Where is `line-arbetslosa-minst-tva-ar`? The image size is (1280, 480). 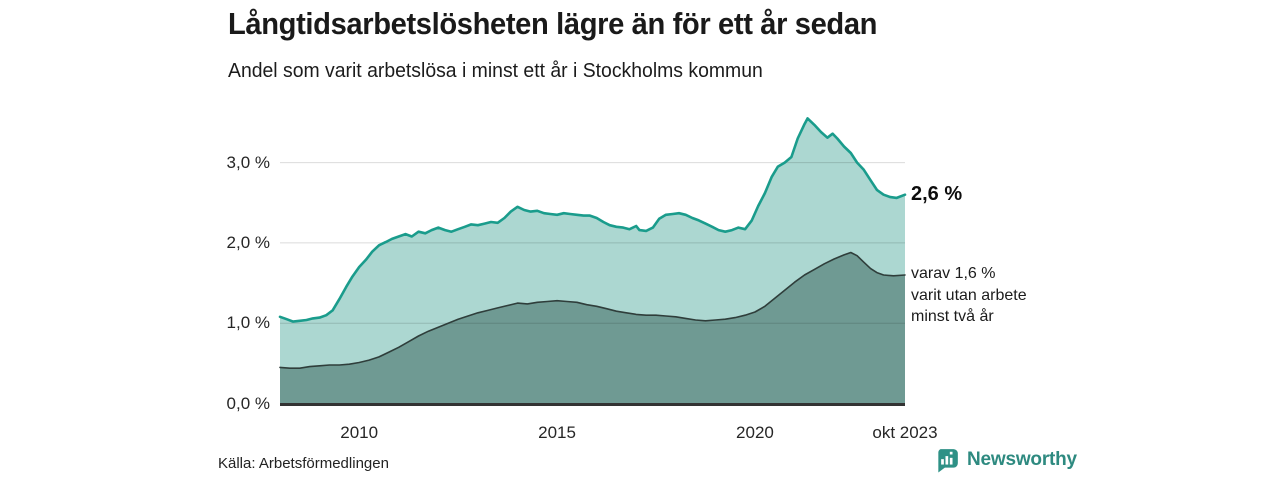
line-arbetslosa-minst-tva-ar is located at coordinates (592, 310).